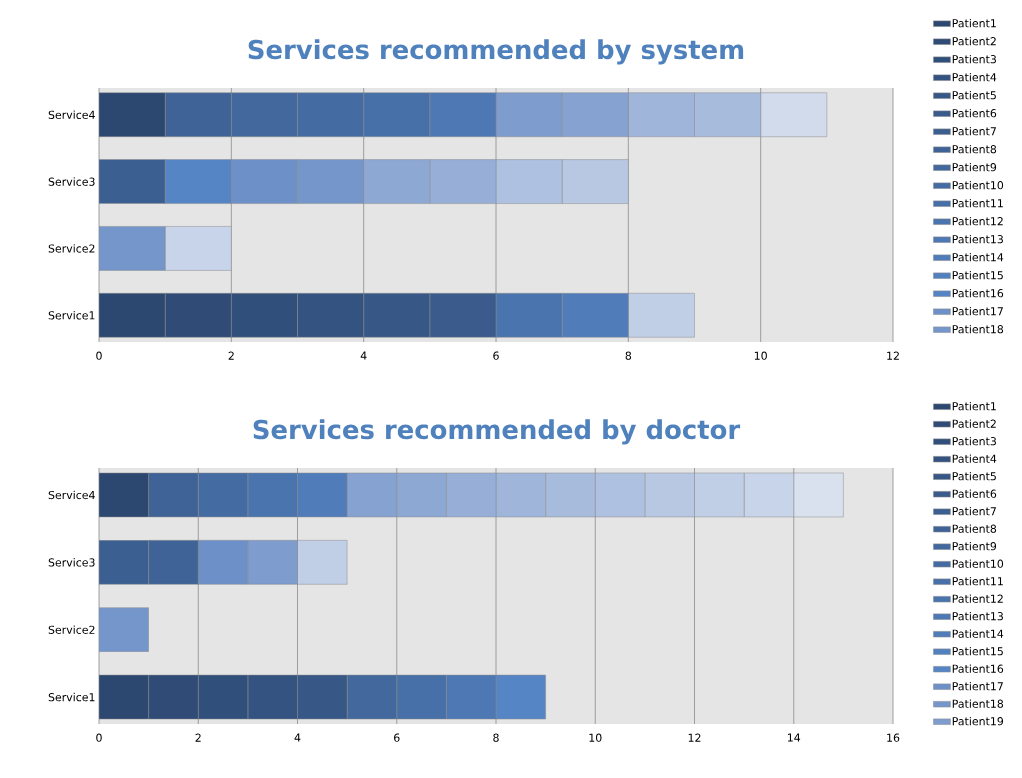 This screenshot has width=1022, height=778. What do you see at coordinates (978, 721) in the screenshot?
I see `legend-label: Patient19` at bounding box center [978, 721].